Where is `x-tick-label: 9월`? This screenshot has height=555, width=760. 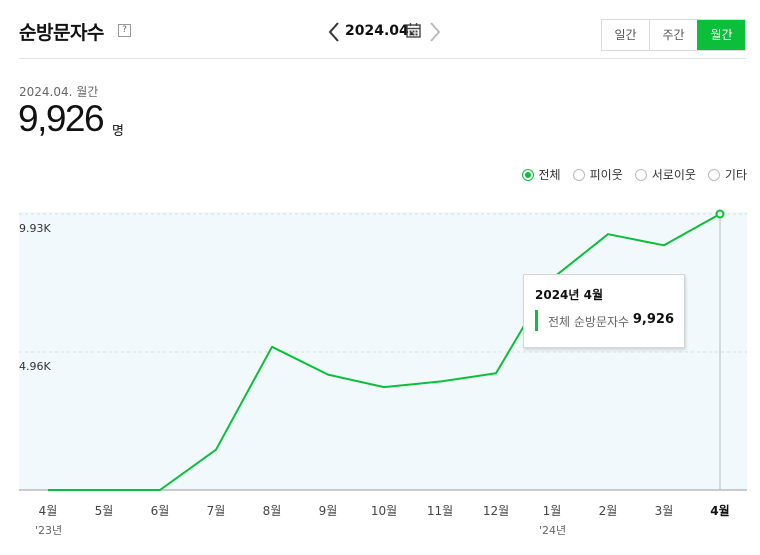
x-tick-label: 9월 is located at coordinates (328, 511).